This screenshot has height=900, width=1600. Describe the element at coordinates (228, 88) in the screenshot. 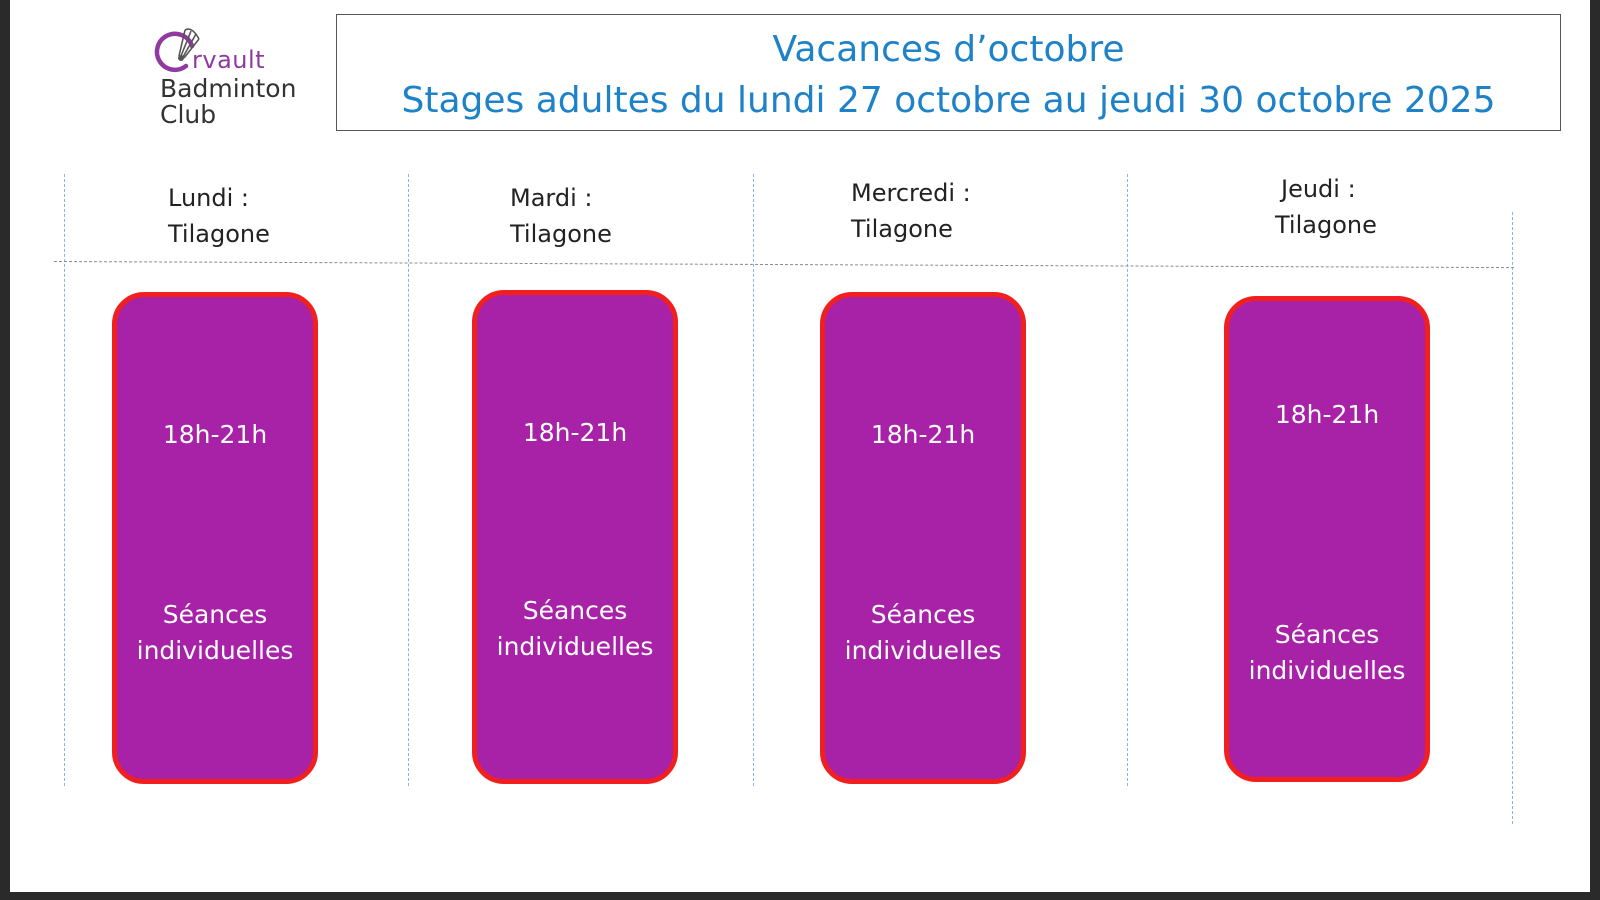

I see `logo-badminton-text: Badminton` at that location.